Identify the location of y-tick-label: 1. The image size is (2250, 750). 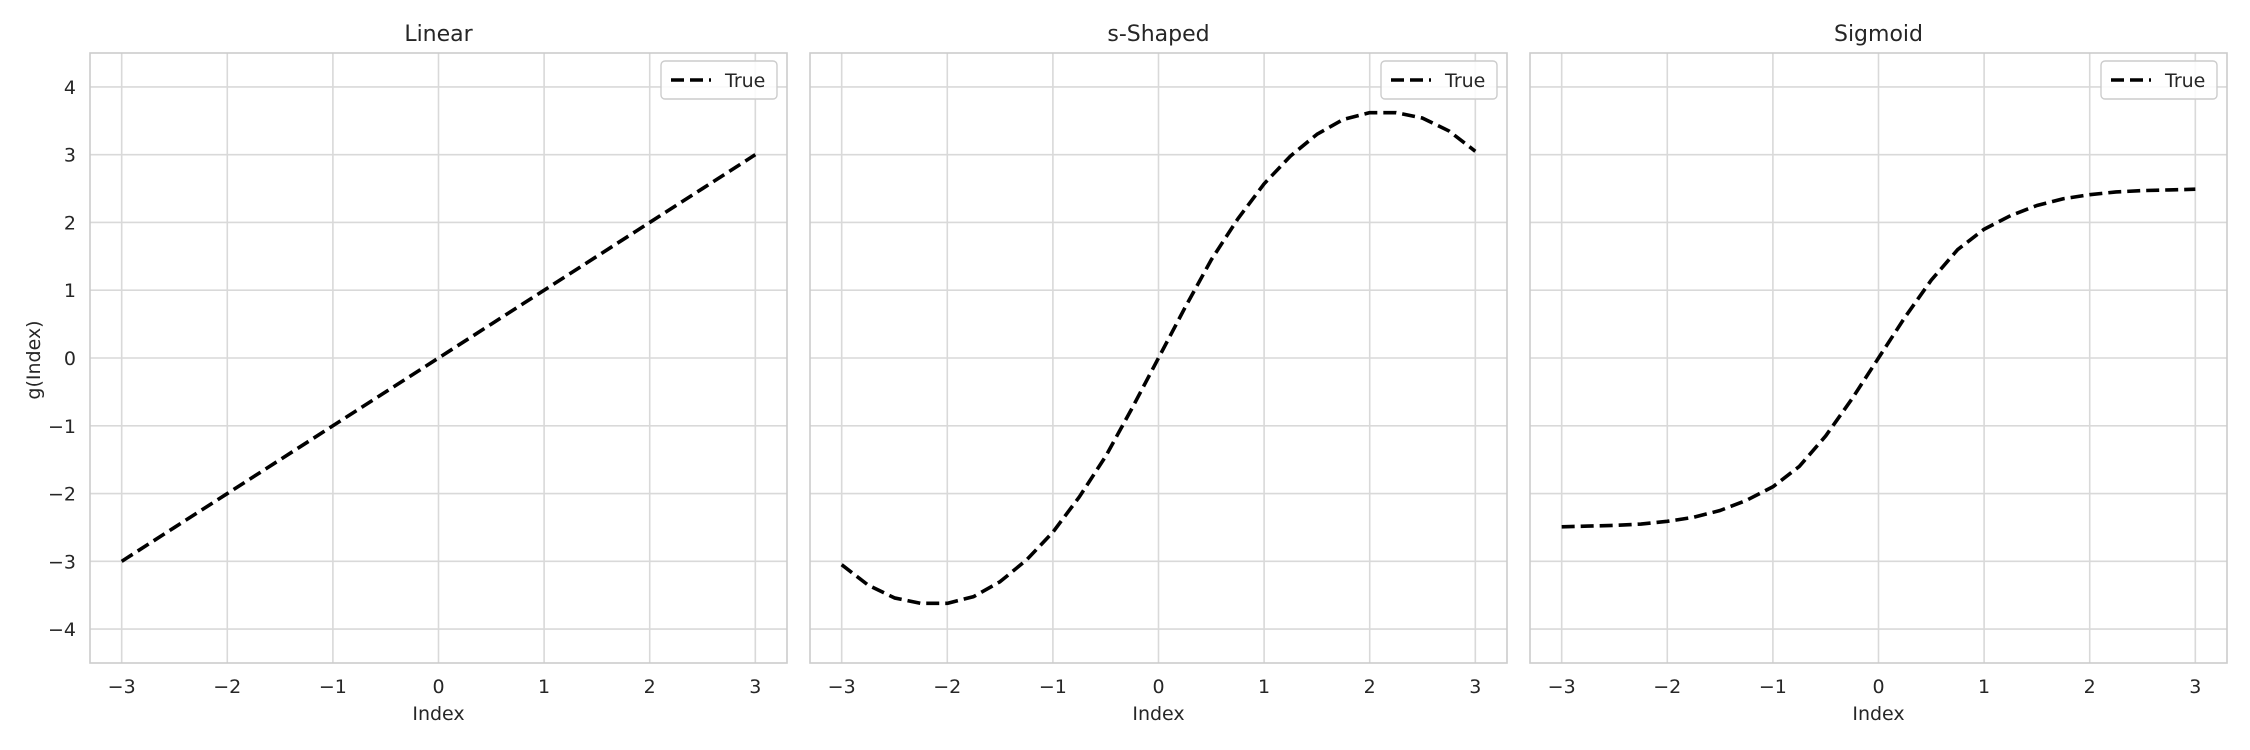
(70, 291).